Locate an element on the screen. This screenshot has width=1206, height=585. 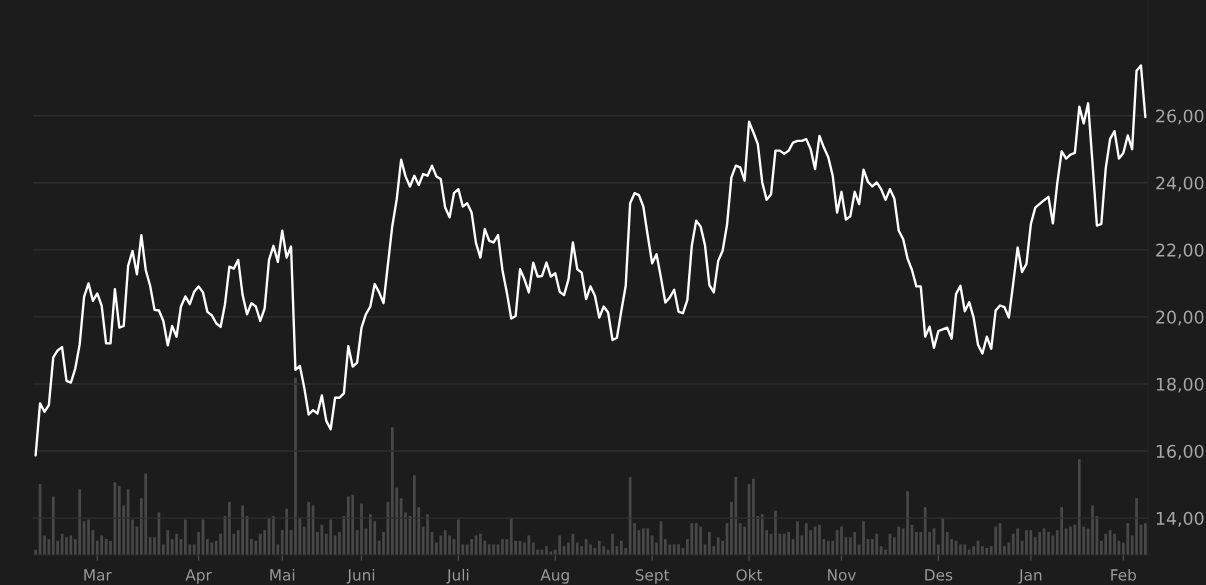
x-tick-label: Mai is located at coordinates (282, 574).